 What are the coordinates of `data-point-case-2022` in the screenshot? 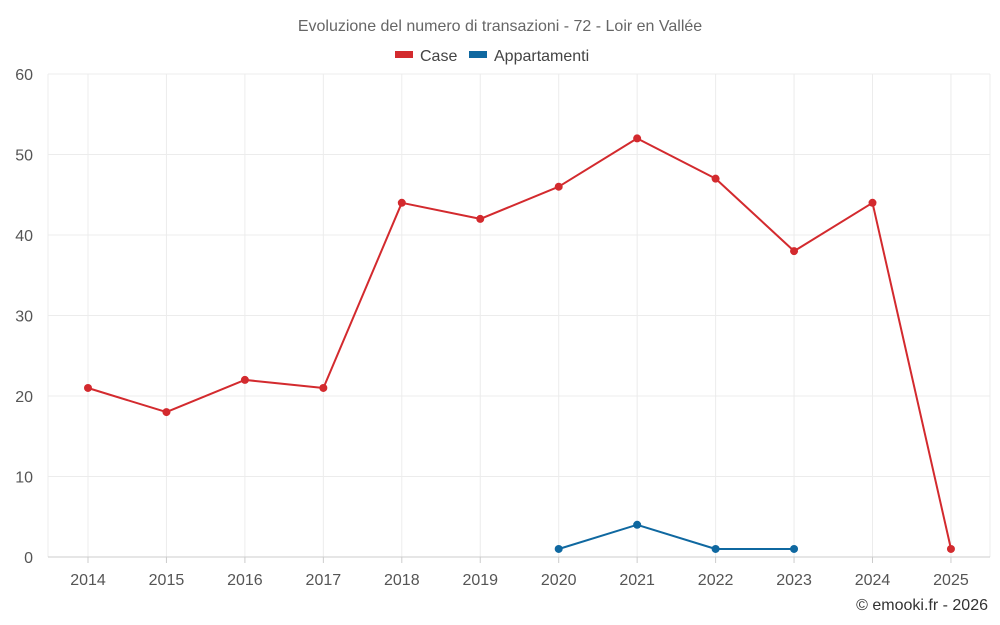 It's located at (715, 178).